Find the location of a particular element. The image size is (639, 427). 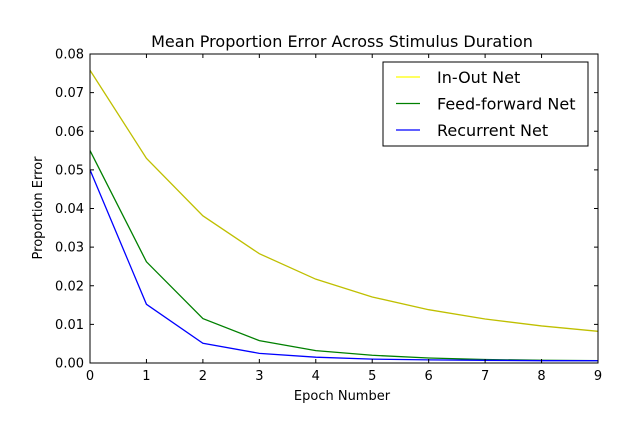

x-tick-label: 1 is located at coordinates (146, 376).